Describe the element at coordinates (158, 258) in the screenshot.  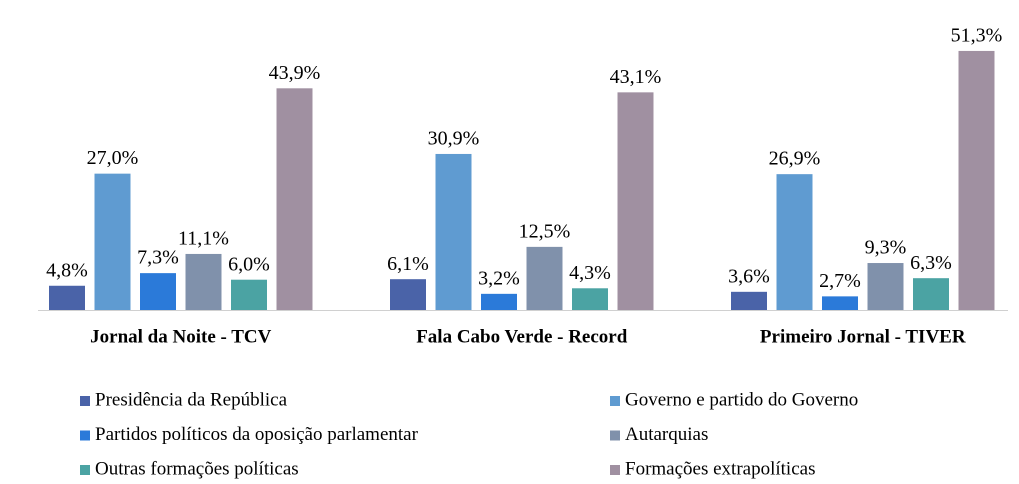
I see `value-label: 7,3%` at that location.